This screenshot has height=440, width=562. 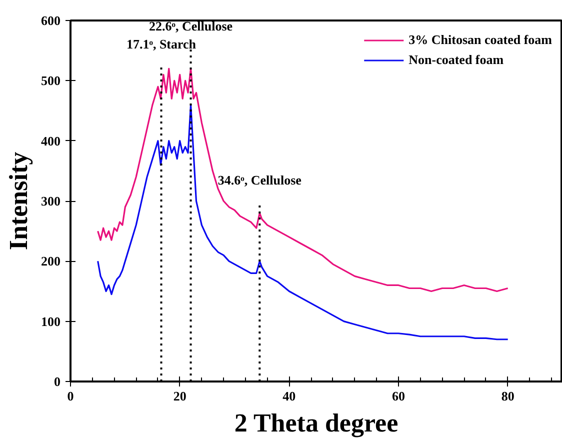 I want to click on legend-label: Non-coated foam, so click(x=456, y=60).